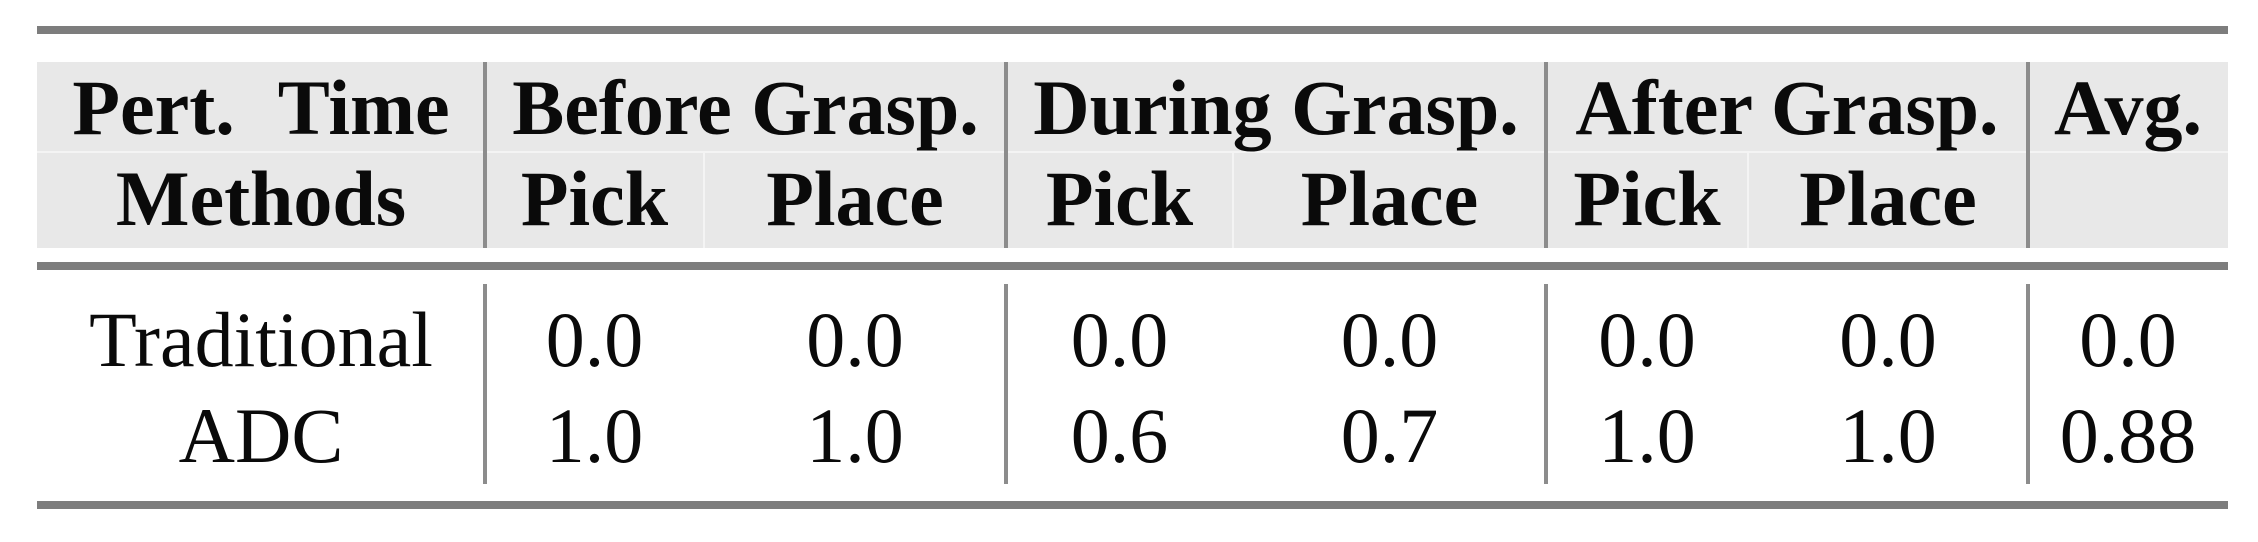 The height and width of the screenshot is (542, 2258). What do you see at coordinates (594, 435) in the screenshot?
I see `value-adc-before-pick: 1.0` at bounding box center [594, 435].